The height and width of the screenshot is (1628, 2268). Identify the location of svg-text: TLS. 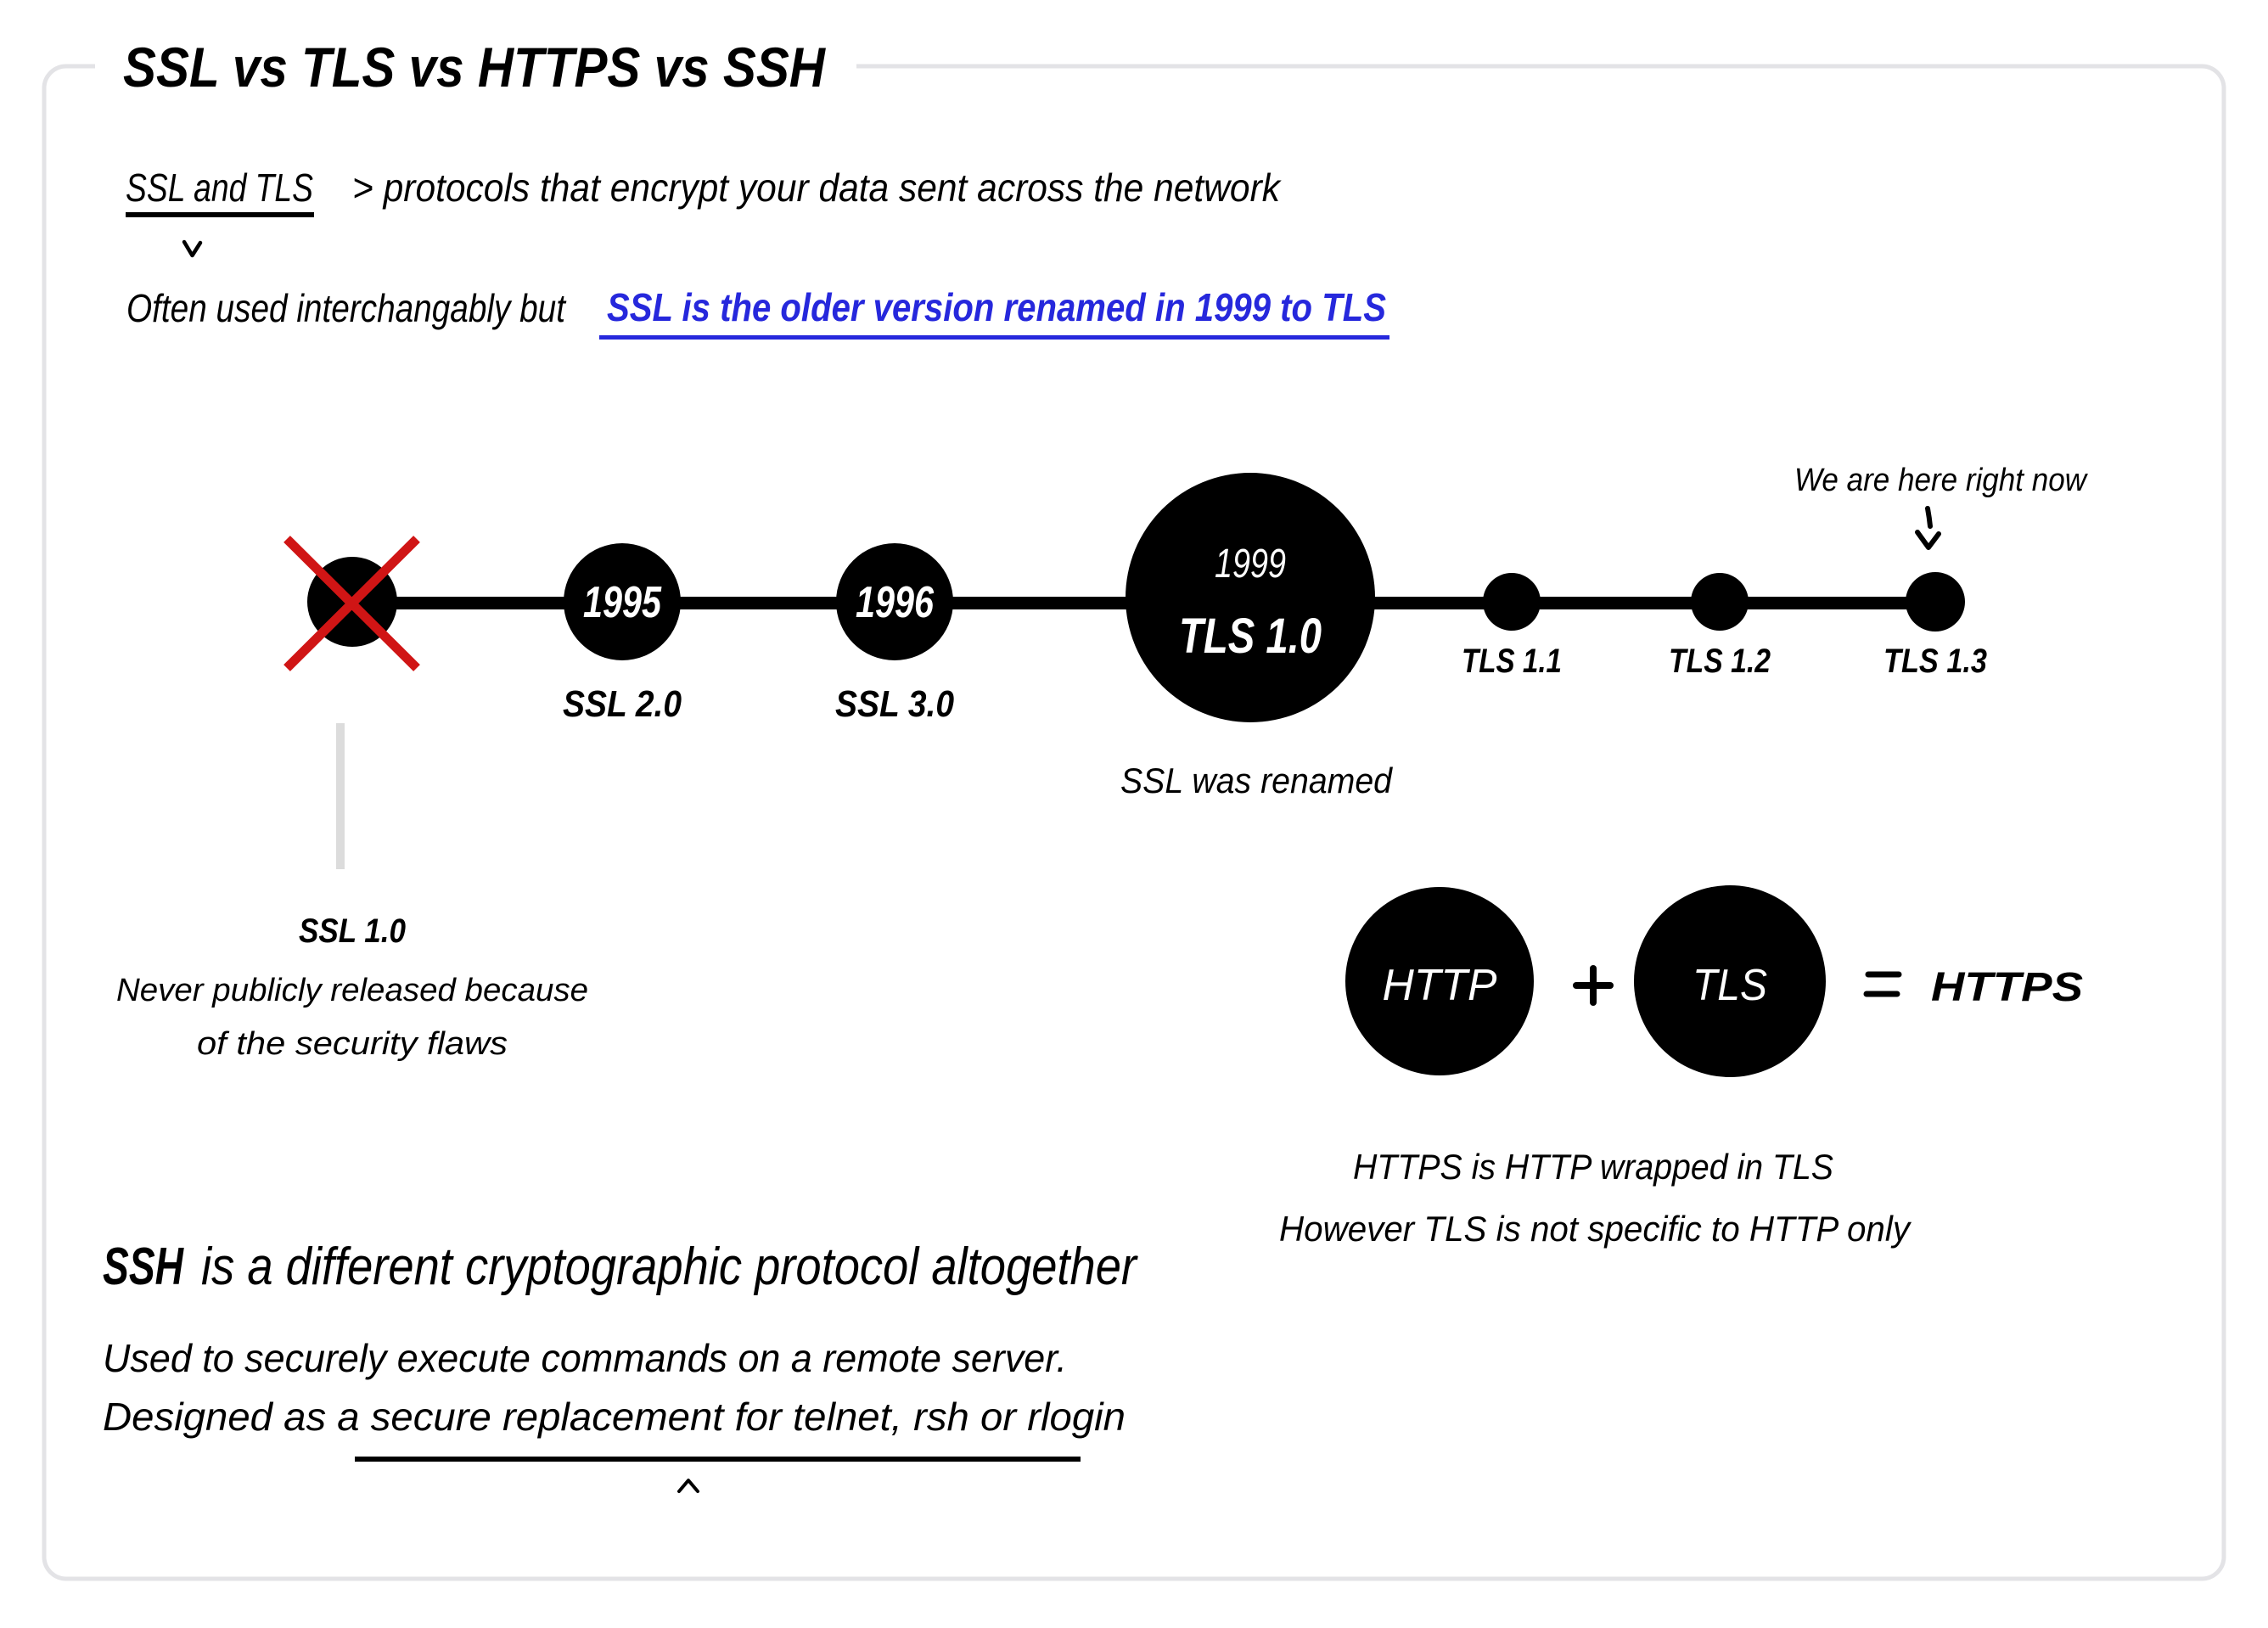
(1730, 985).